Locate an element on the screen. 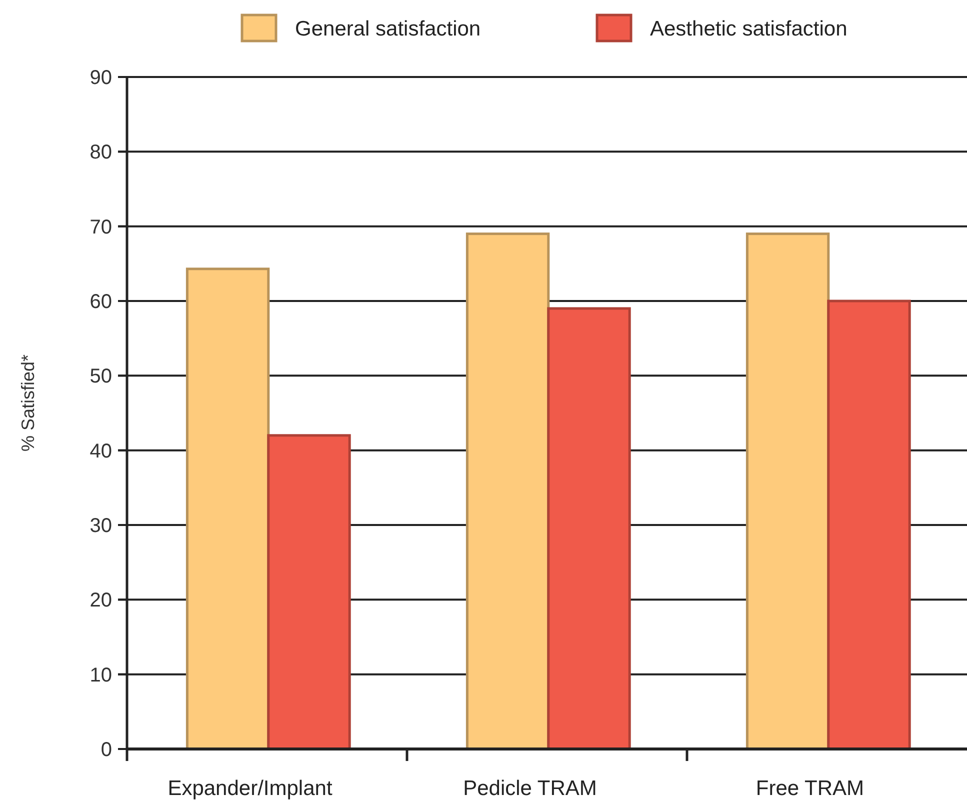  y-tick-label: 40 is located at coordinates (101, 451).